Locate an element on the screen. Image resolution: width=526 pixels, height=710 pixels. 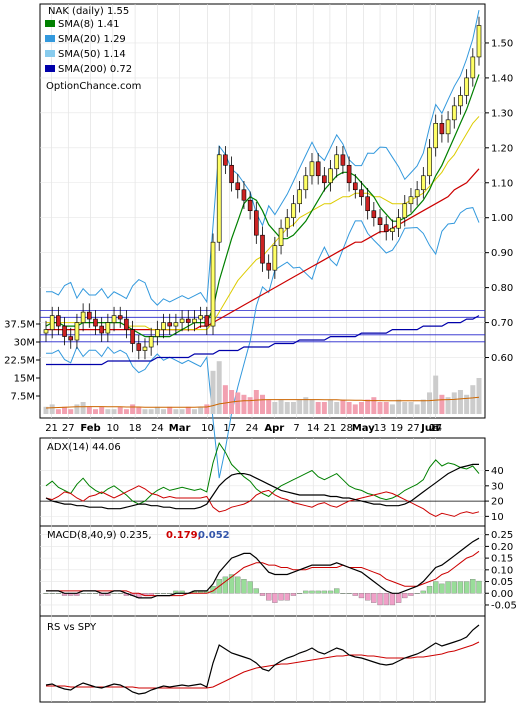
volume-ma-line is located at coordinates (262, 402).